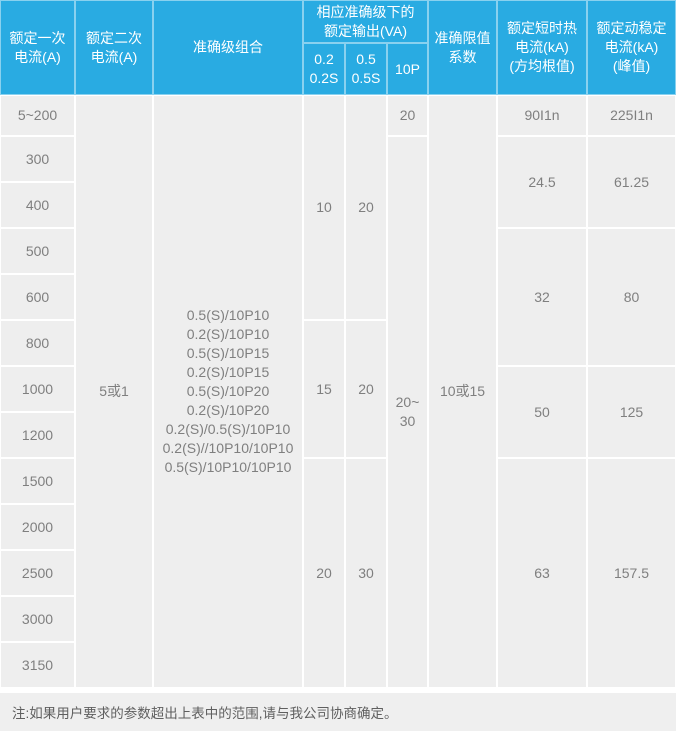 Image resolution: width=676 pixels, height=737 pixels. What do you see at coordinates (37, 665) in the screenshot?
I see `cell-primary-current: 3150` at bounding box center [37, 665].